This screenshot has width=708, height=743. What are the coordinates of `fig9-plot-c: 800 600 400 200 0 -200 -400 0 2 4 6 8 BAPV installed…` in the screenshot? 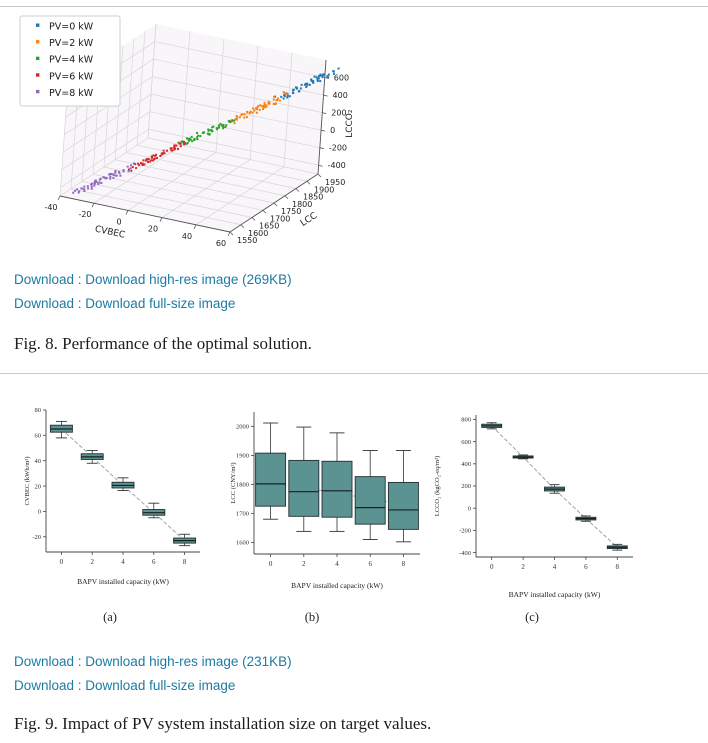 It's located at (533, 507).